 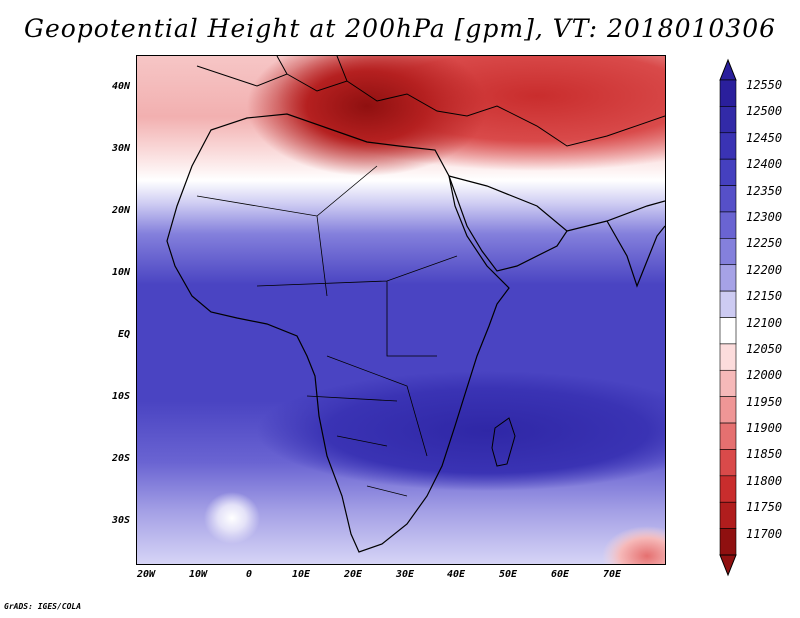 I want to click on lat-label-10s: 10S, so click(x=120, y=396).